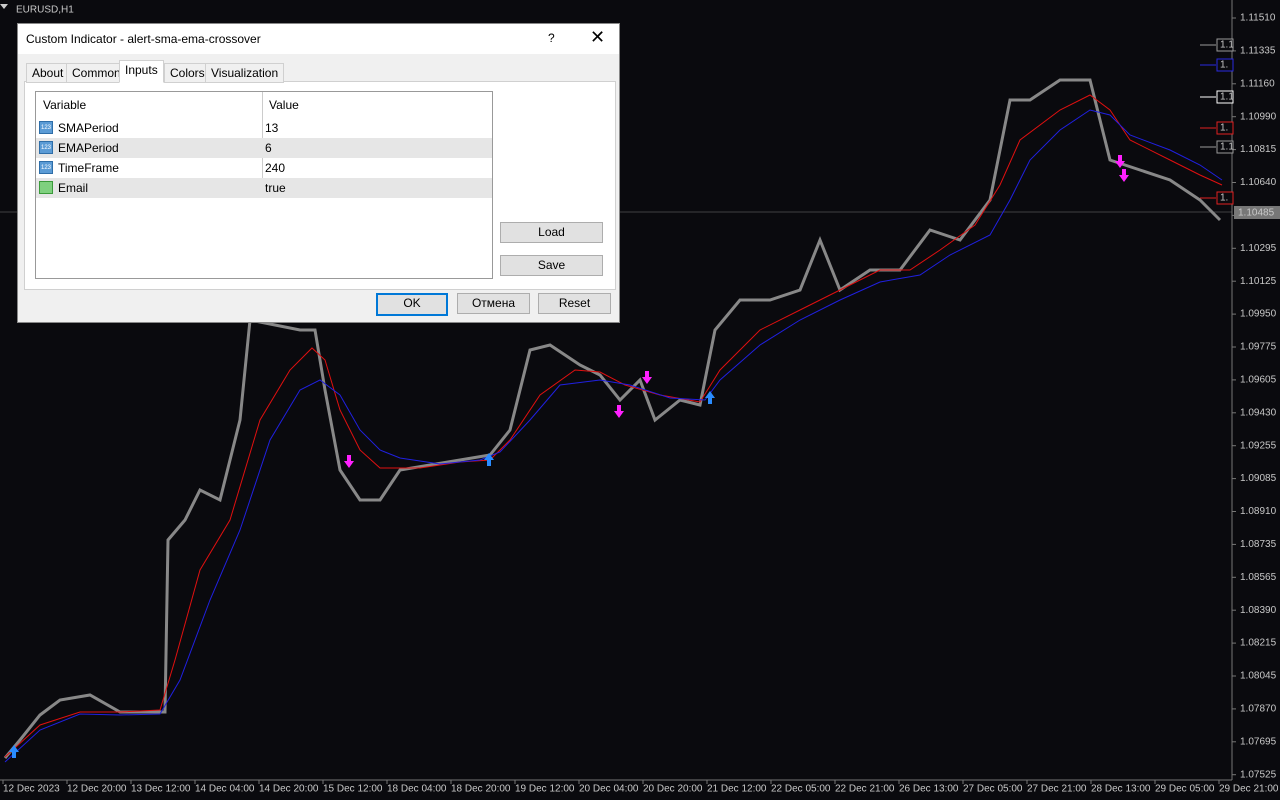  I want to click on table-row: 123 SMAPeriod 13, so click(264, 128).